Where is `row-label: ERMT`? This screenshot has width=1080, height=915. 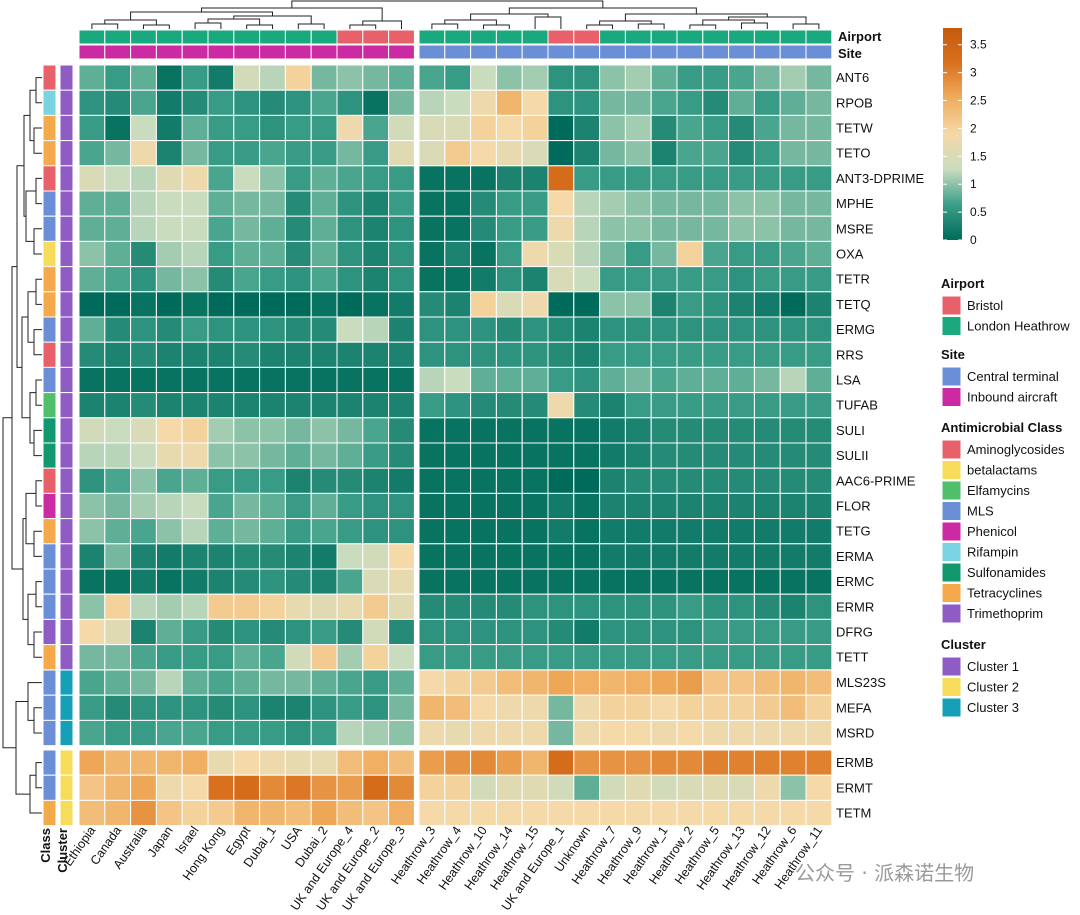 row-label: ERMT is located at coordinates (854, 787).